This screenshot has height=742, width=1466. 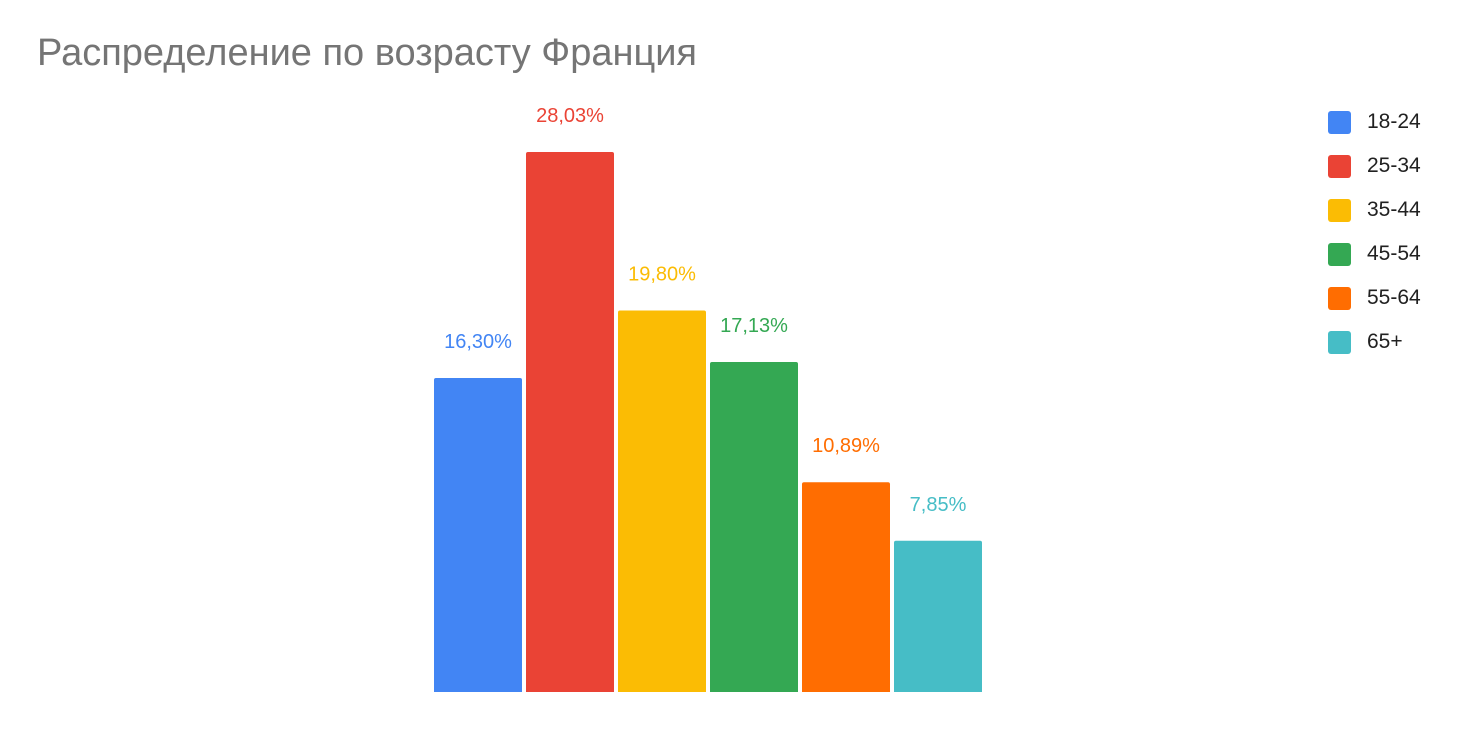 I want to click on data-label-65+: 7,85%, so click(x=938, y=505).